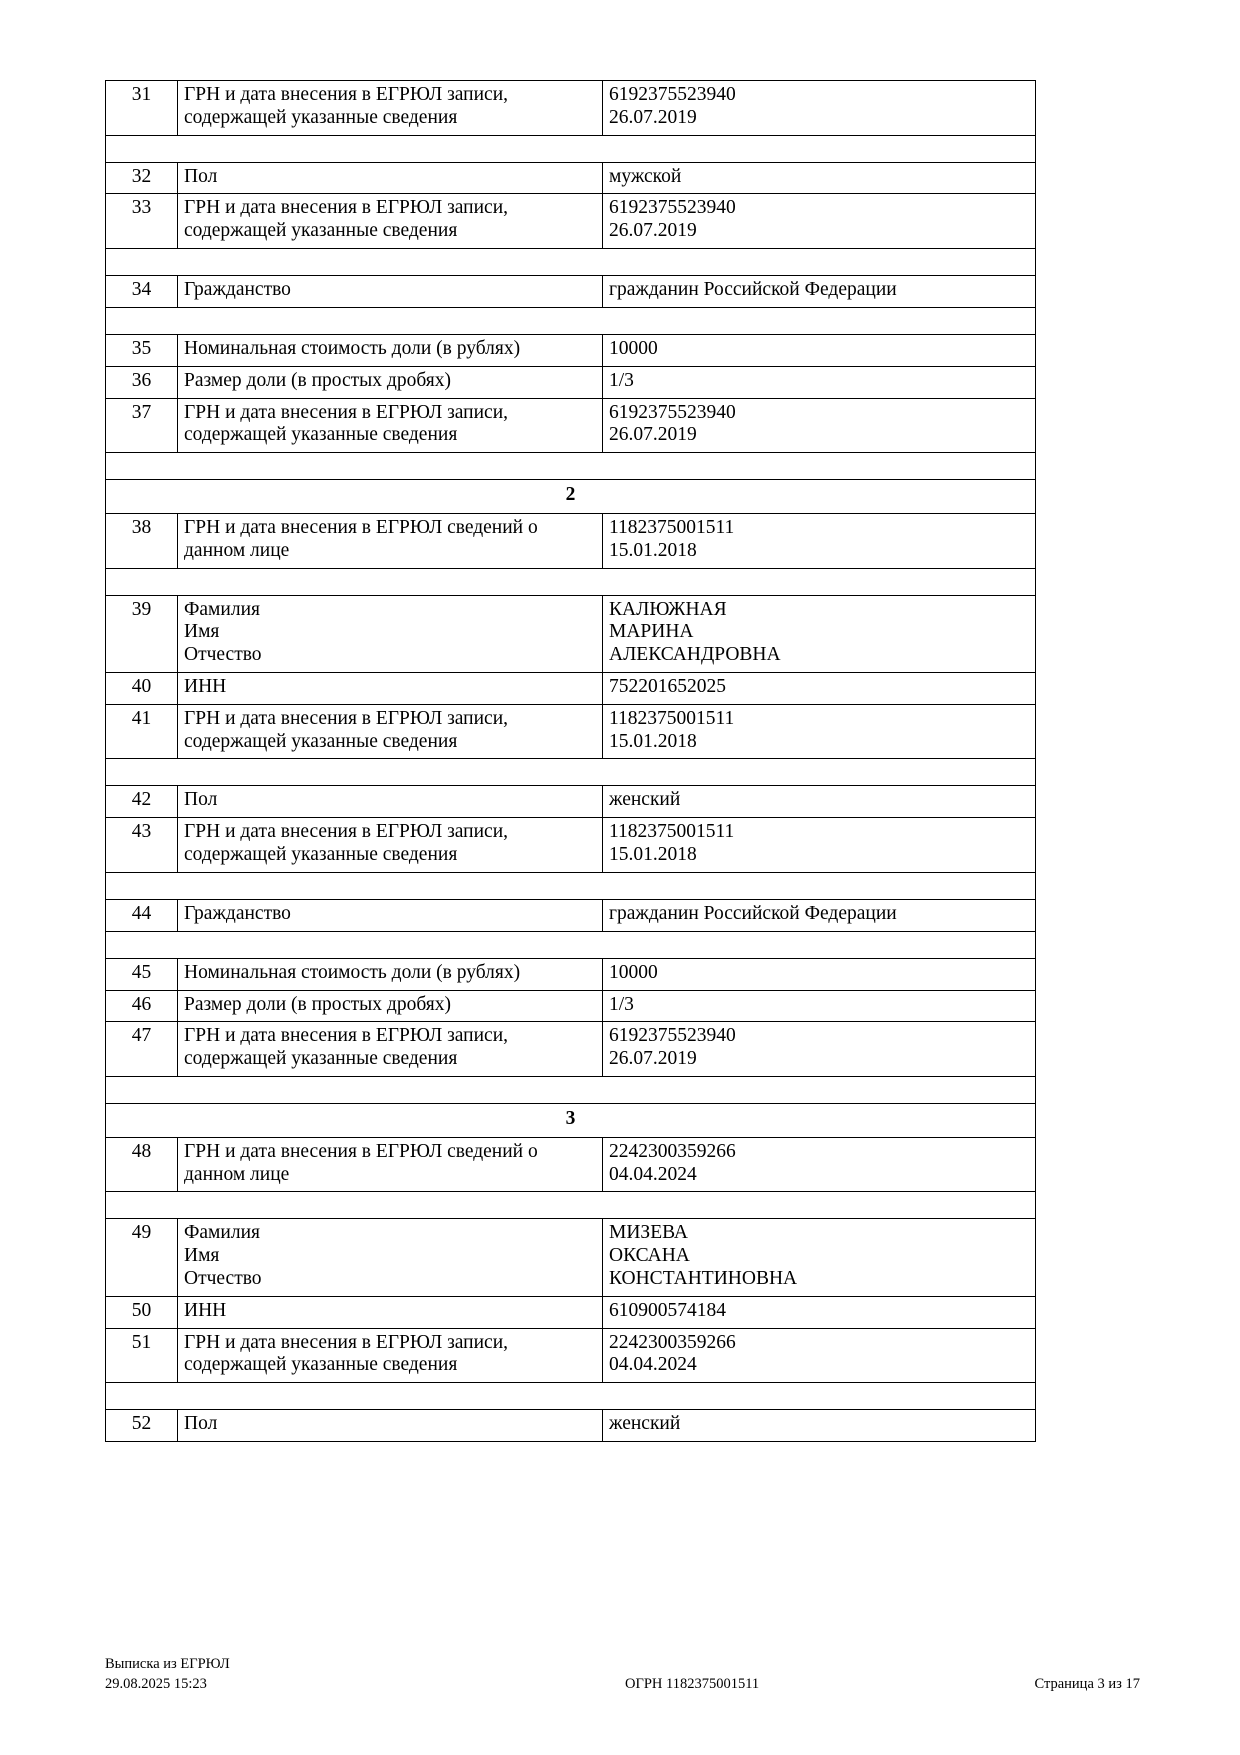 The height and width of the screenshot is (1755, 1240). I want to click on row-value-lines: 752201652025, so click(819, 687).